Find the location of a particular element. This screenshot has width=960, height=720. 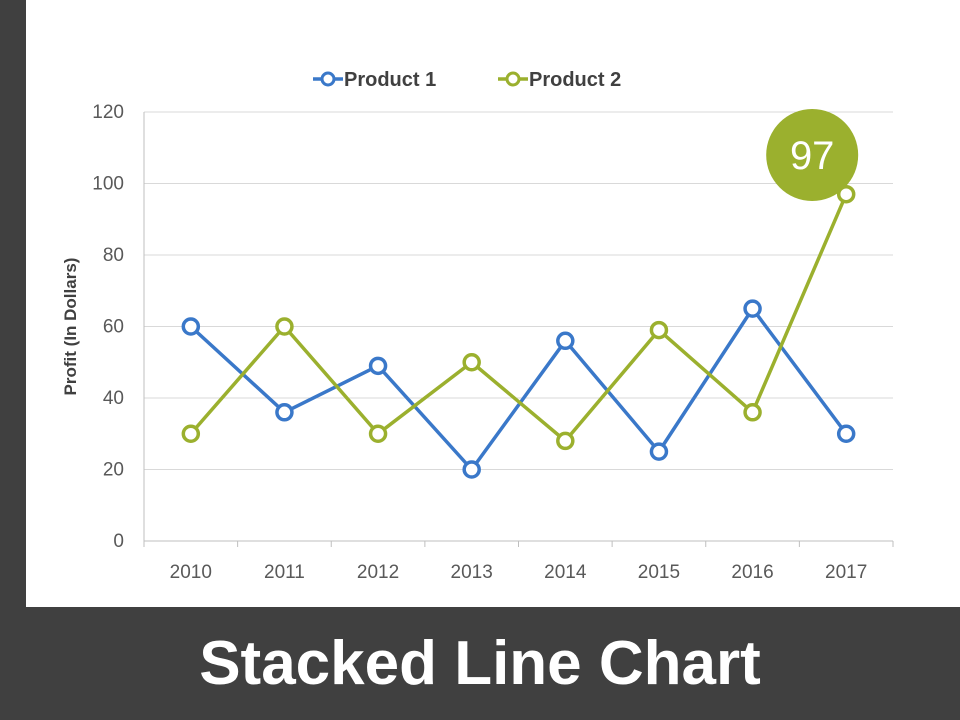

x-tick-label-2014: 2014 is located at coordinates (565, 572).